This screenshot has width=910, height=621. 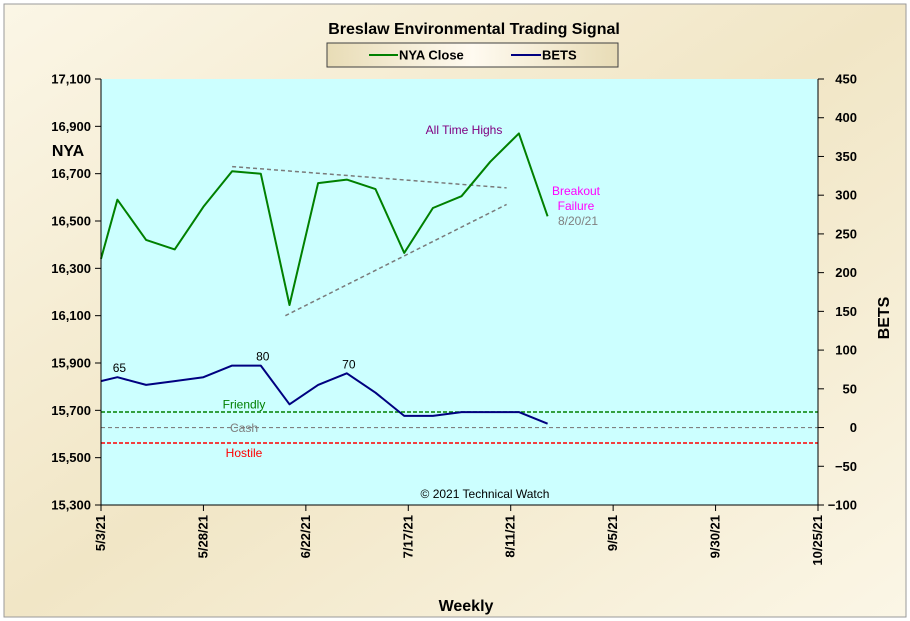 What do you see at coordinates (431, 55) in the screenshot?
I see `legend-label-nya: NYA Close` at bounding box center [431, 55].